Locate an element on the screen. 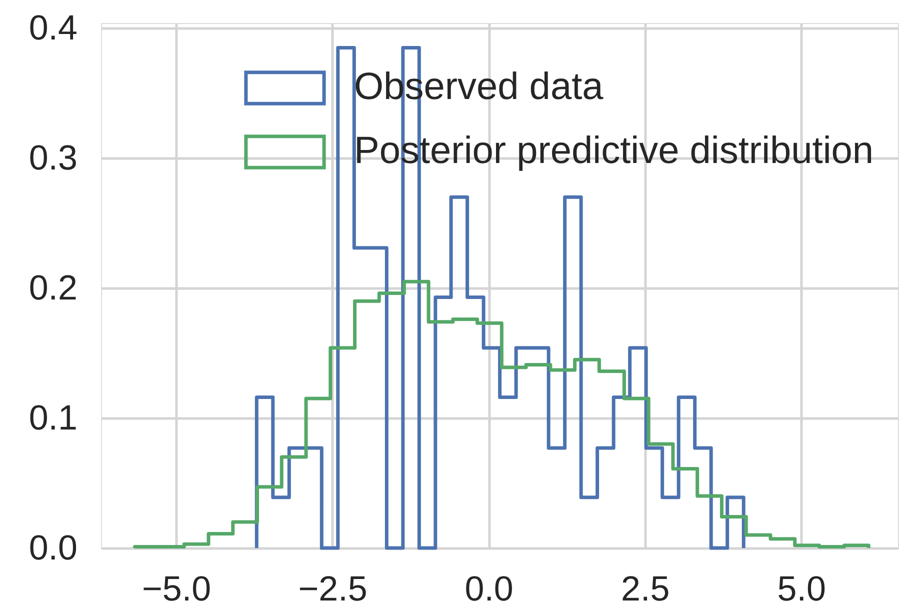  x-tick-label: −5.0 is located at coordinates (177, 589).